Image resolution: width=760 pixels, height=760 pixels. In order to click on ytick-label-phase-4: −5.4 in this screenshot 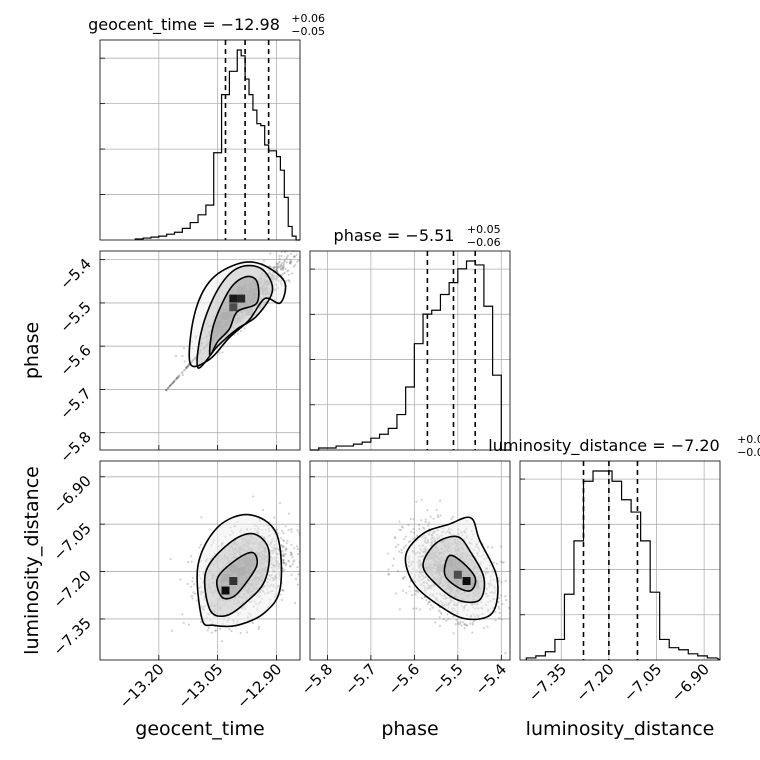, I will do `click(75, 274)`.